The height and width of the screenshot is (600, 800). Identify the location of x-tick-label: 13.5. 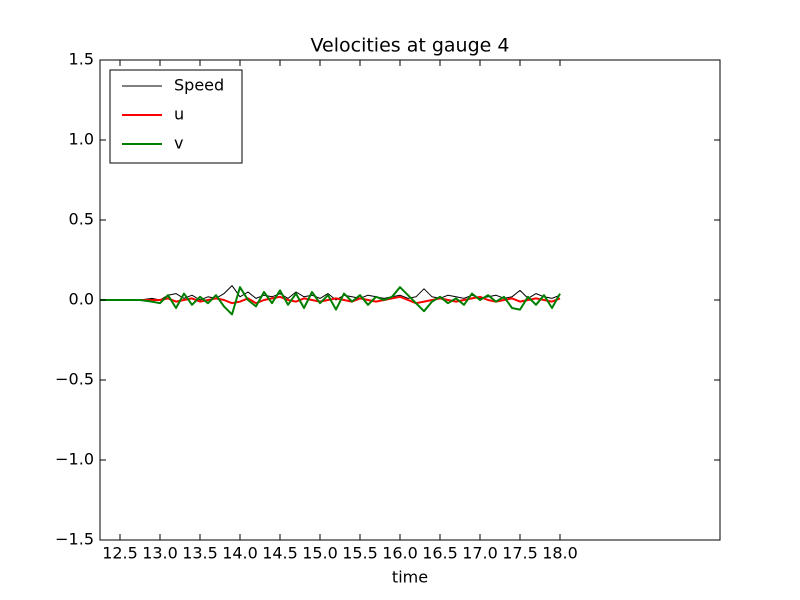
(200, 553).